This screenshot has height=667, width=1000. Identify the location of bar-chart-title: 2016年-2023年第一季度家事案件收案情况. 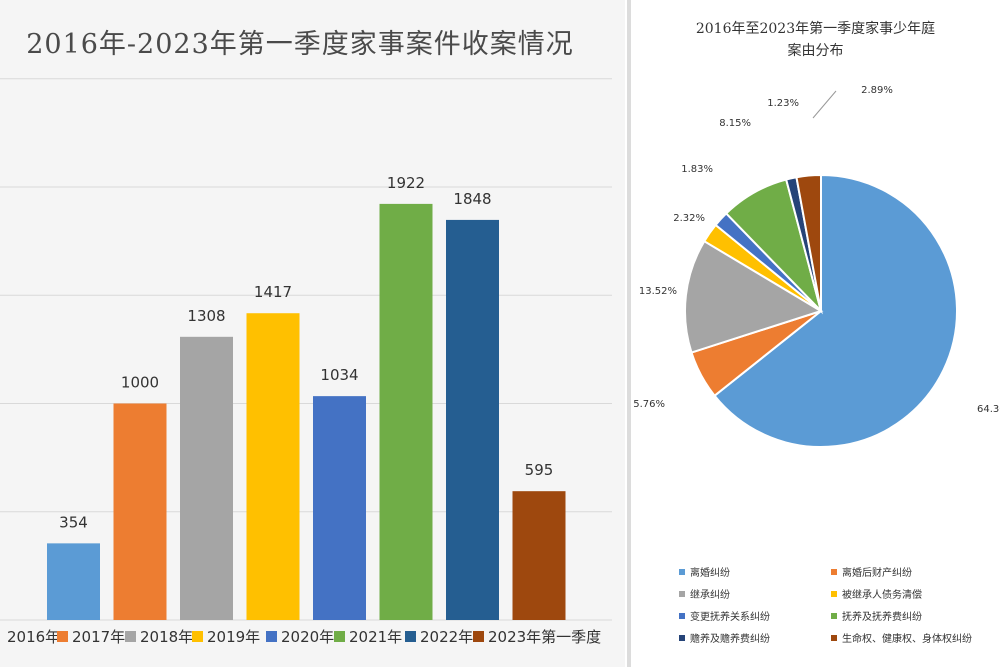
(300, 44).